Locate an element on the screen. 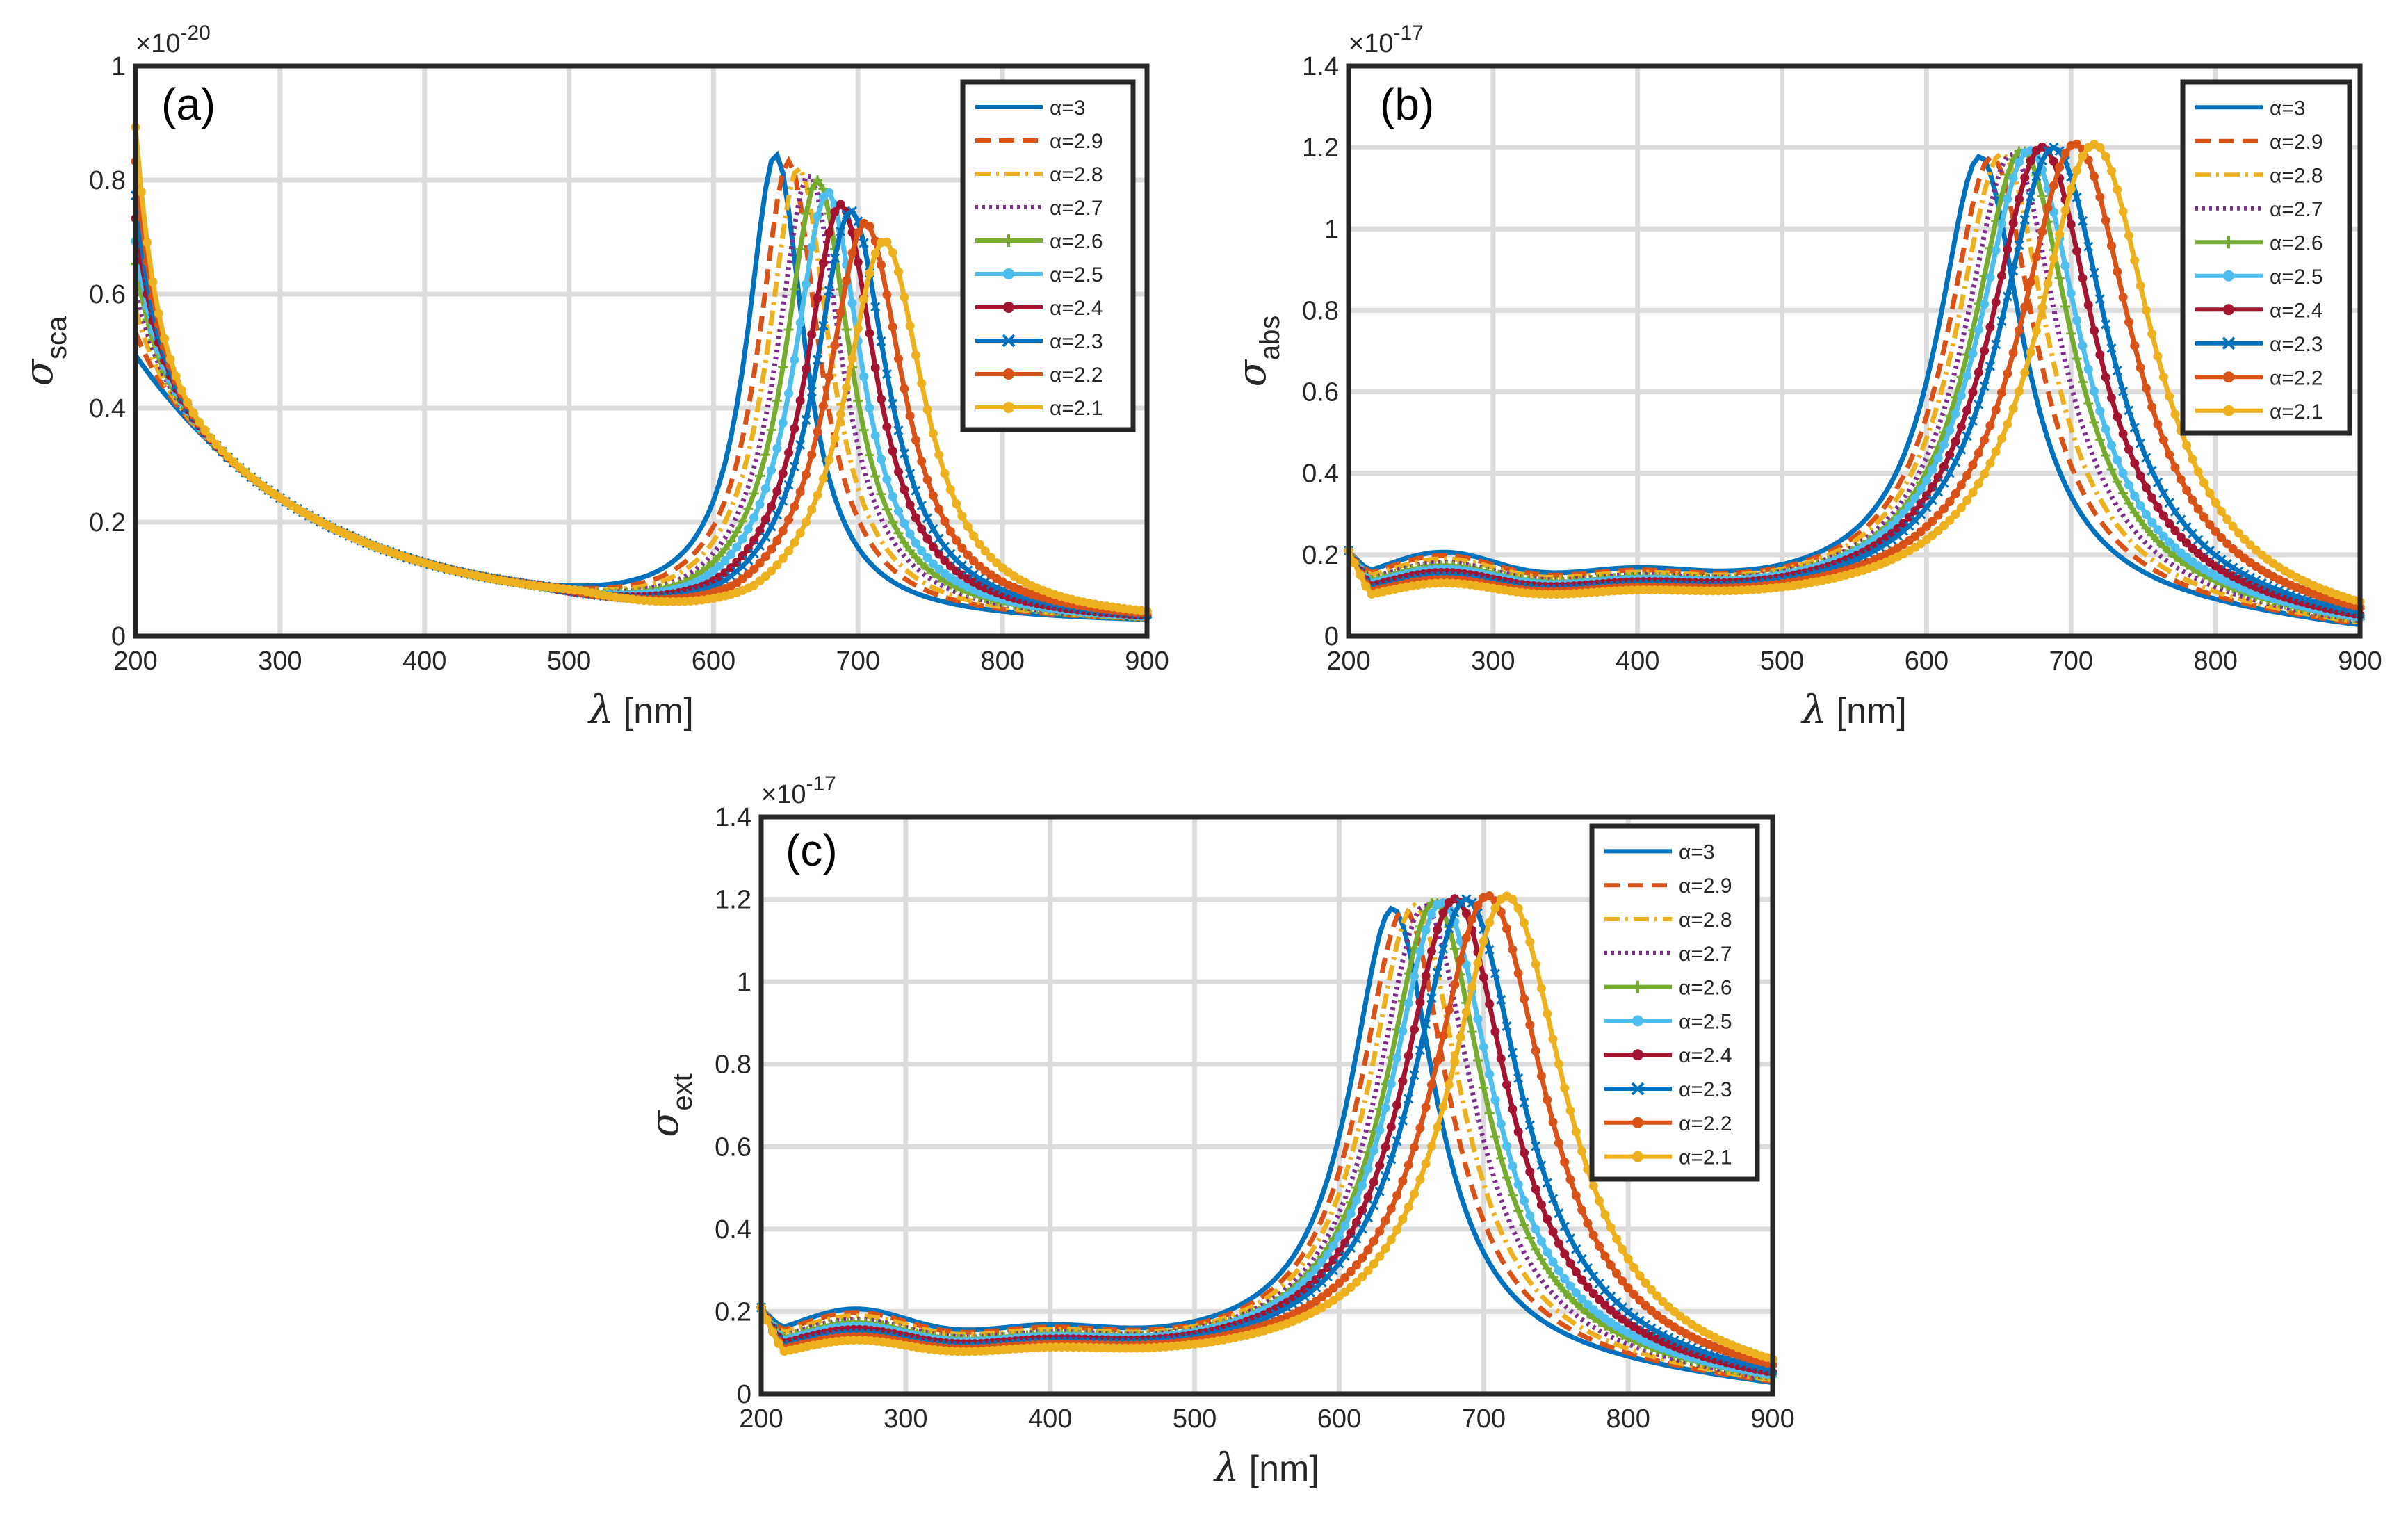 This screenshot has height=1517, width=2408. y-exponent-power: -20 is located at coordinates (195, 33).